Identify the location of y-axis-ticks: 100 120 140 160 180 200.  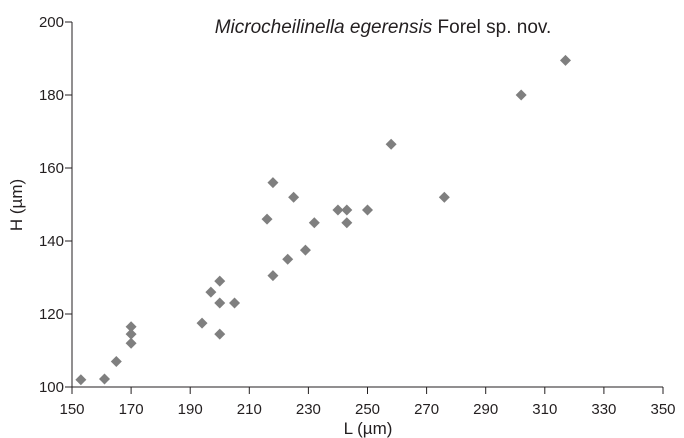
(55, 205).